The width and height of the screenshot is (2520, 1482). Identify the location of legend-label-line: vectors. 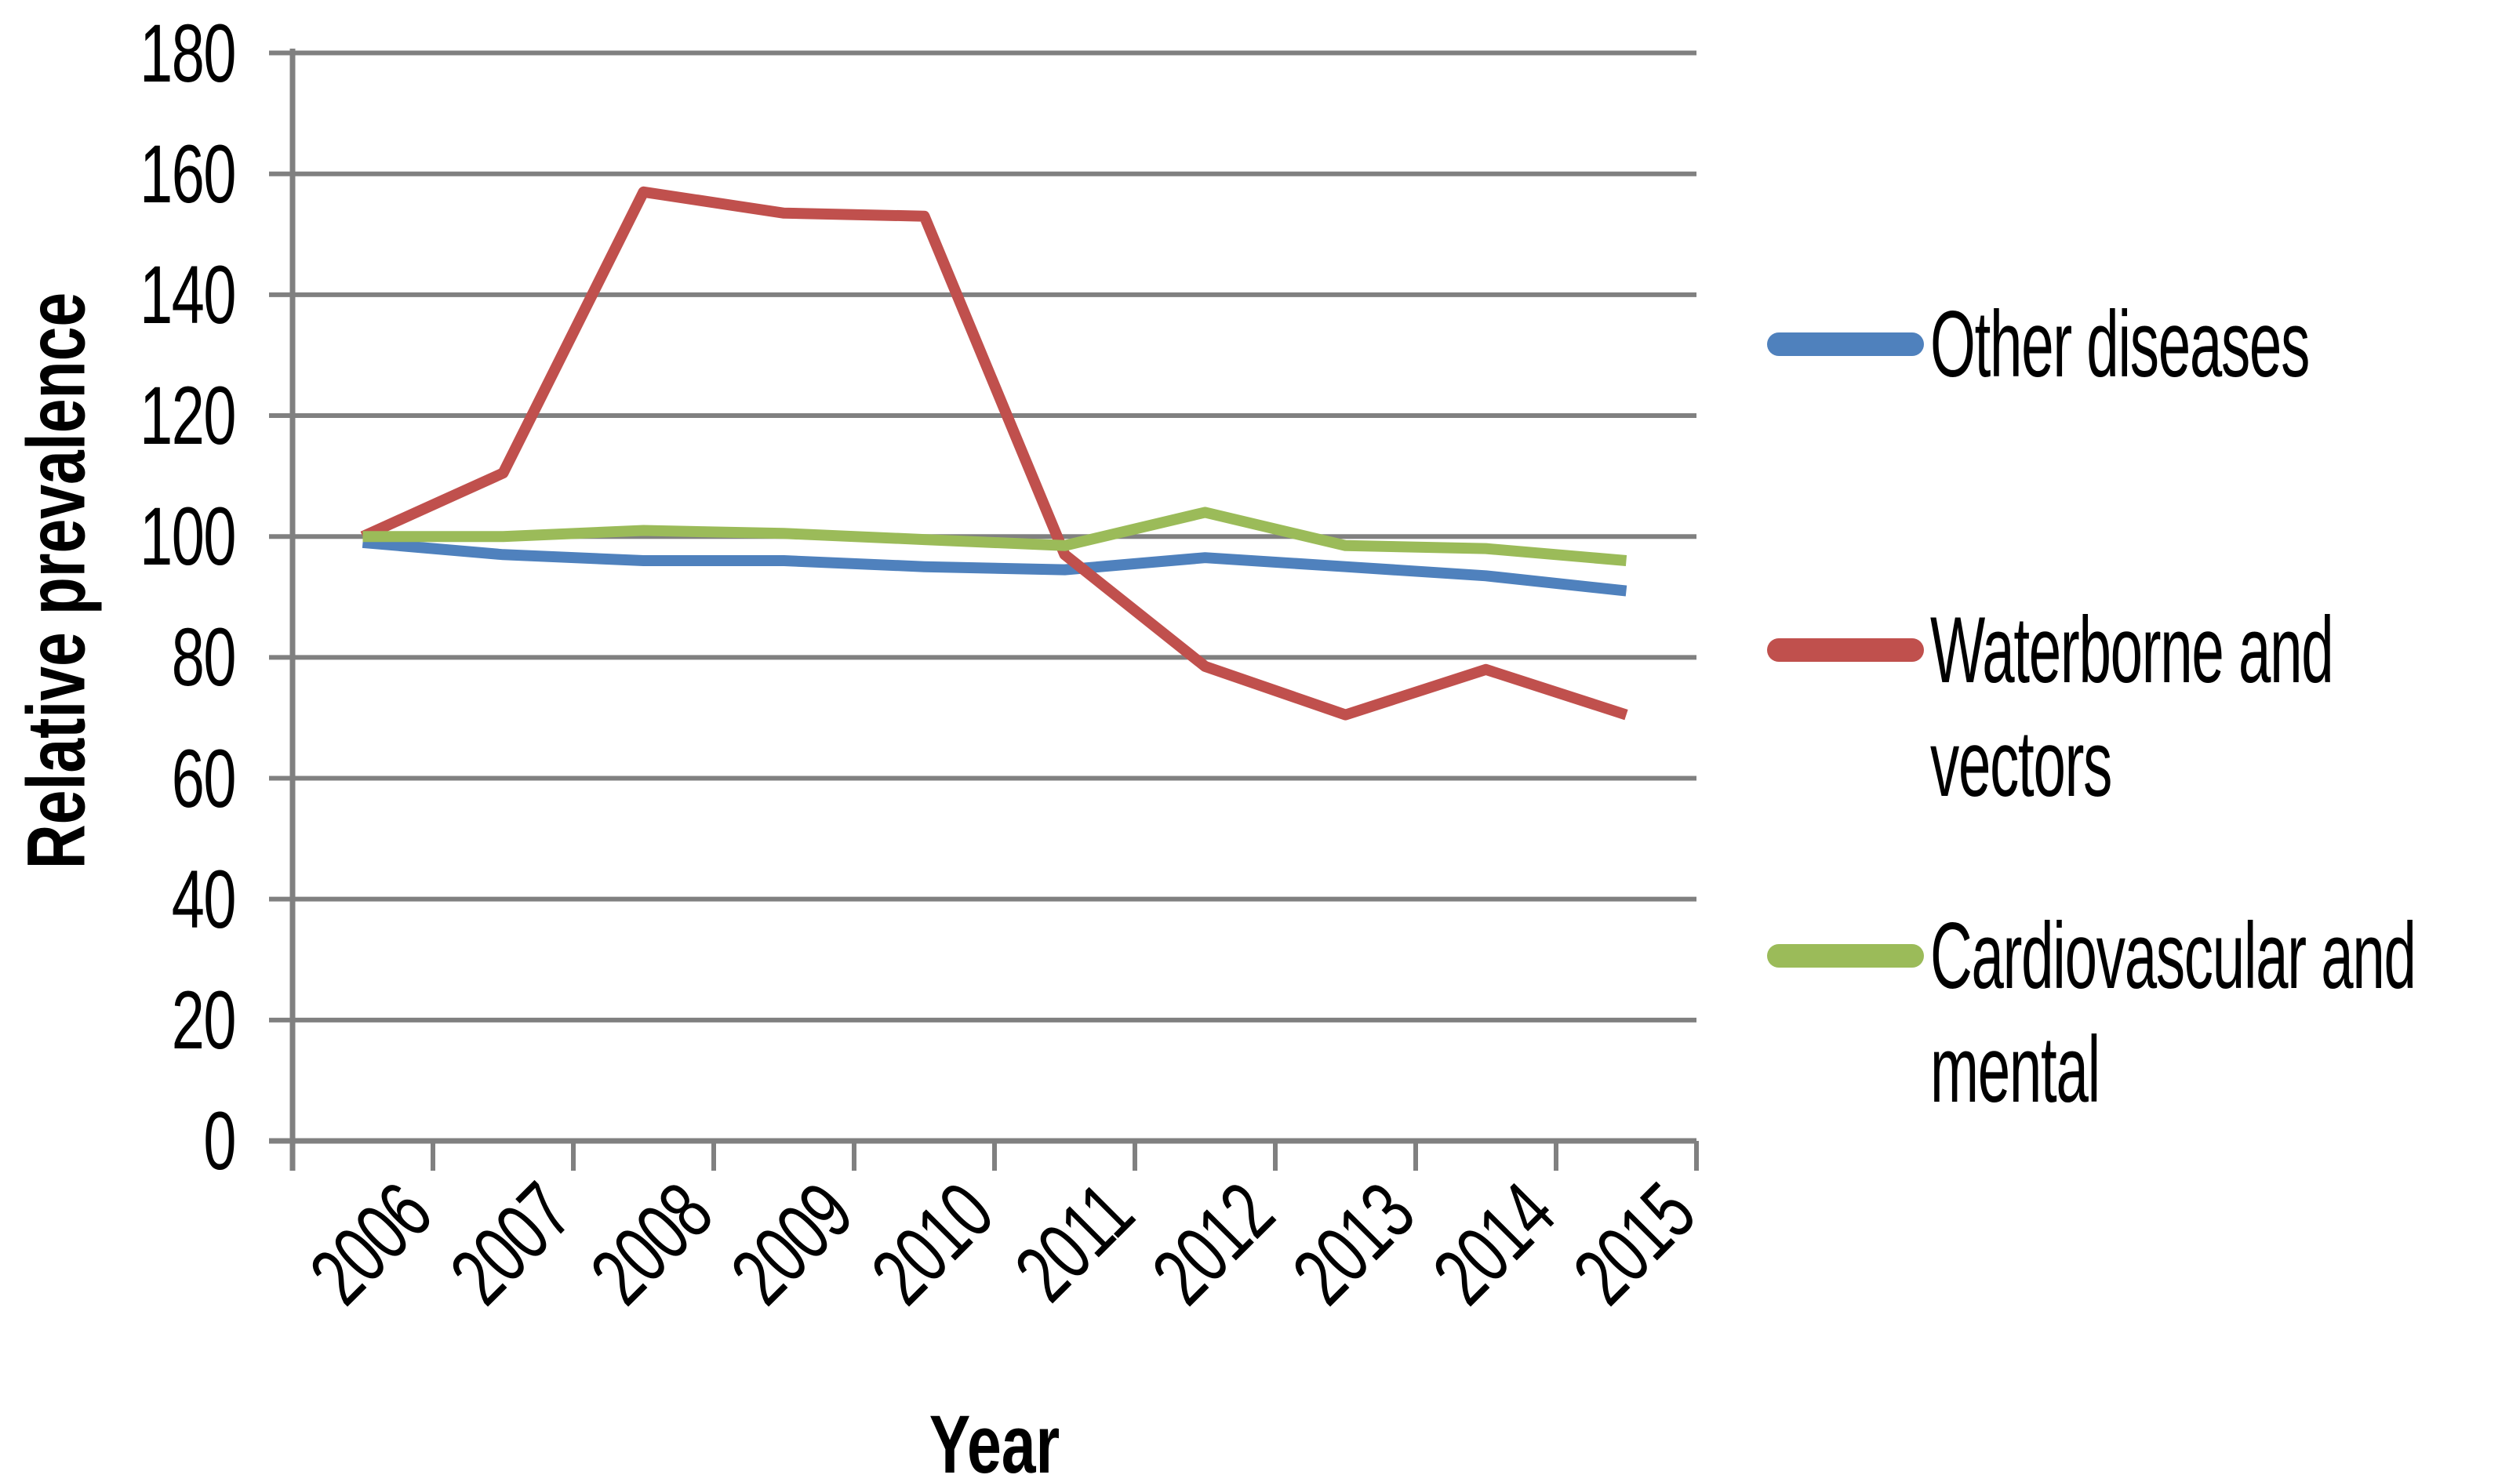
(2021, 763).